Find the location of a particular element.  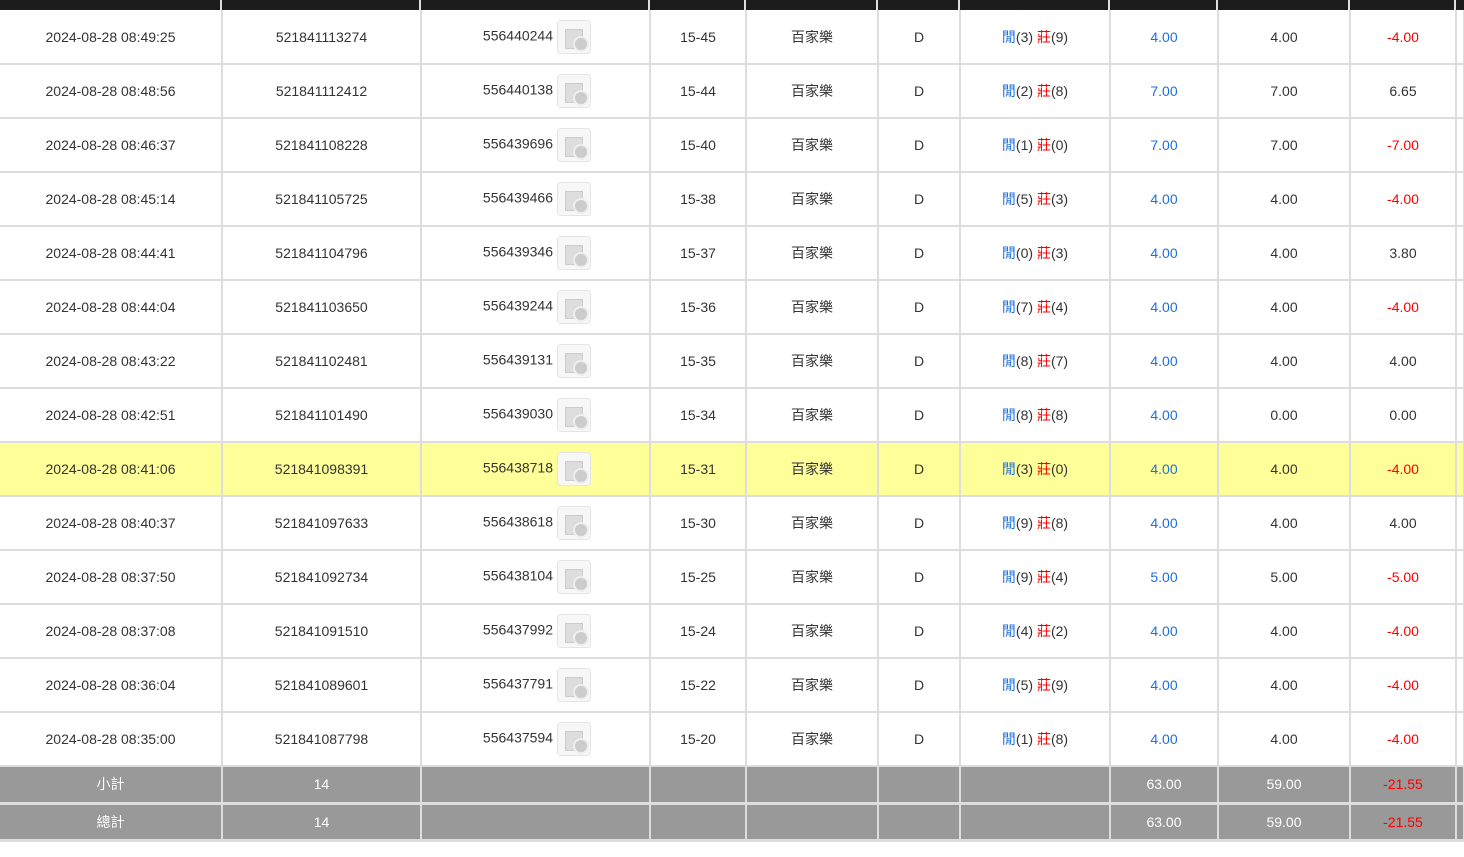

win-loss: 6.65 is located at coordinates (1403, 91).